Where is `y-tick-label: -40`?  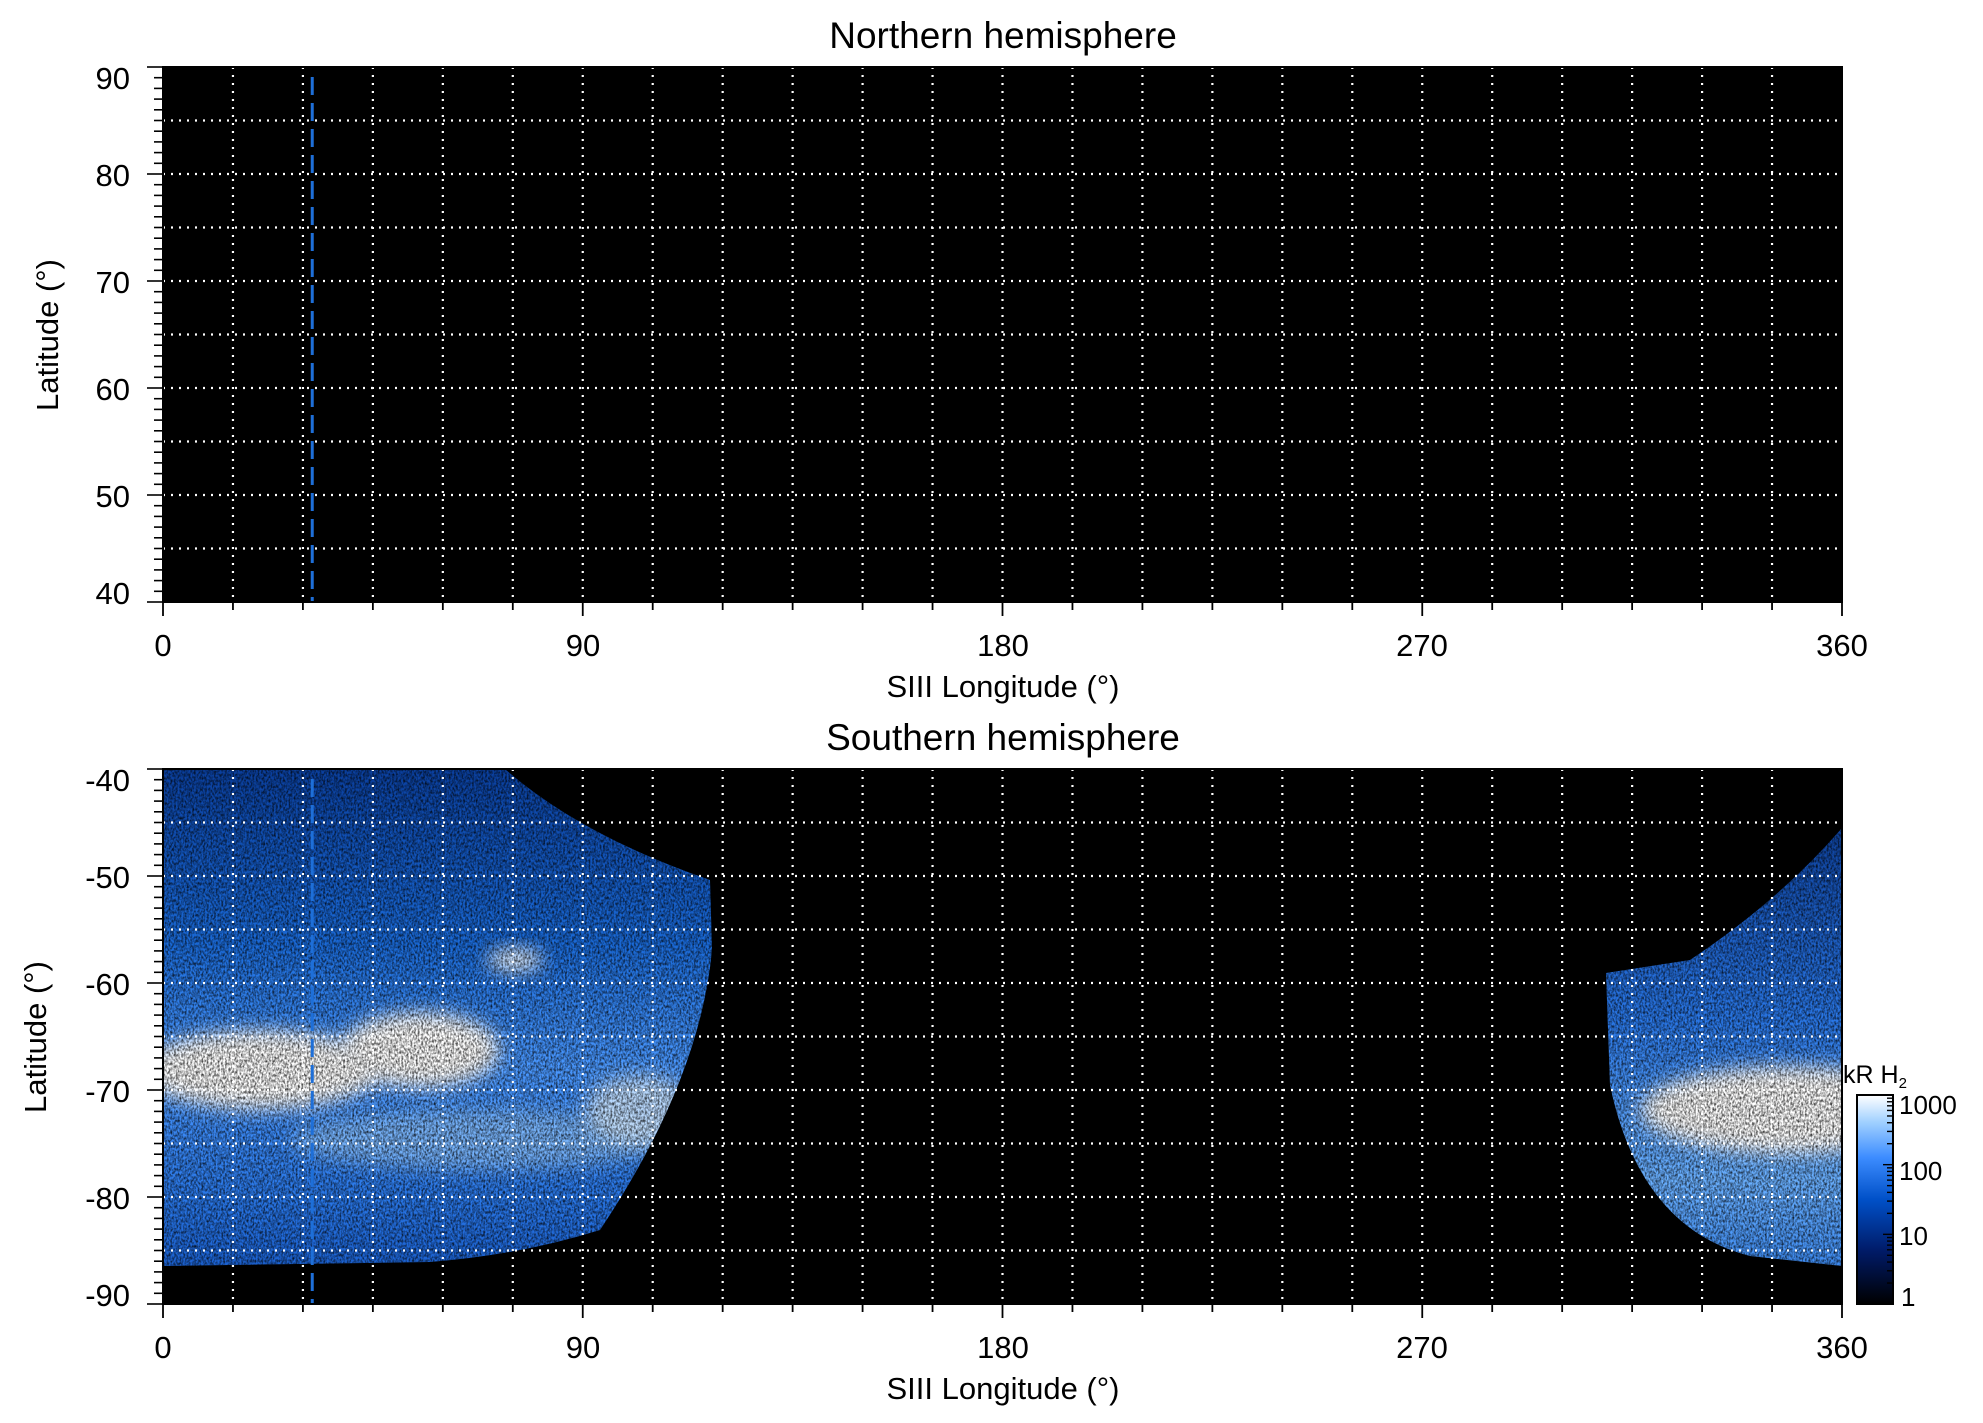
y-tick-label: -40 is located at coordinates (107, 780).